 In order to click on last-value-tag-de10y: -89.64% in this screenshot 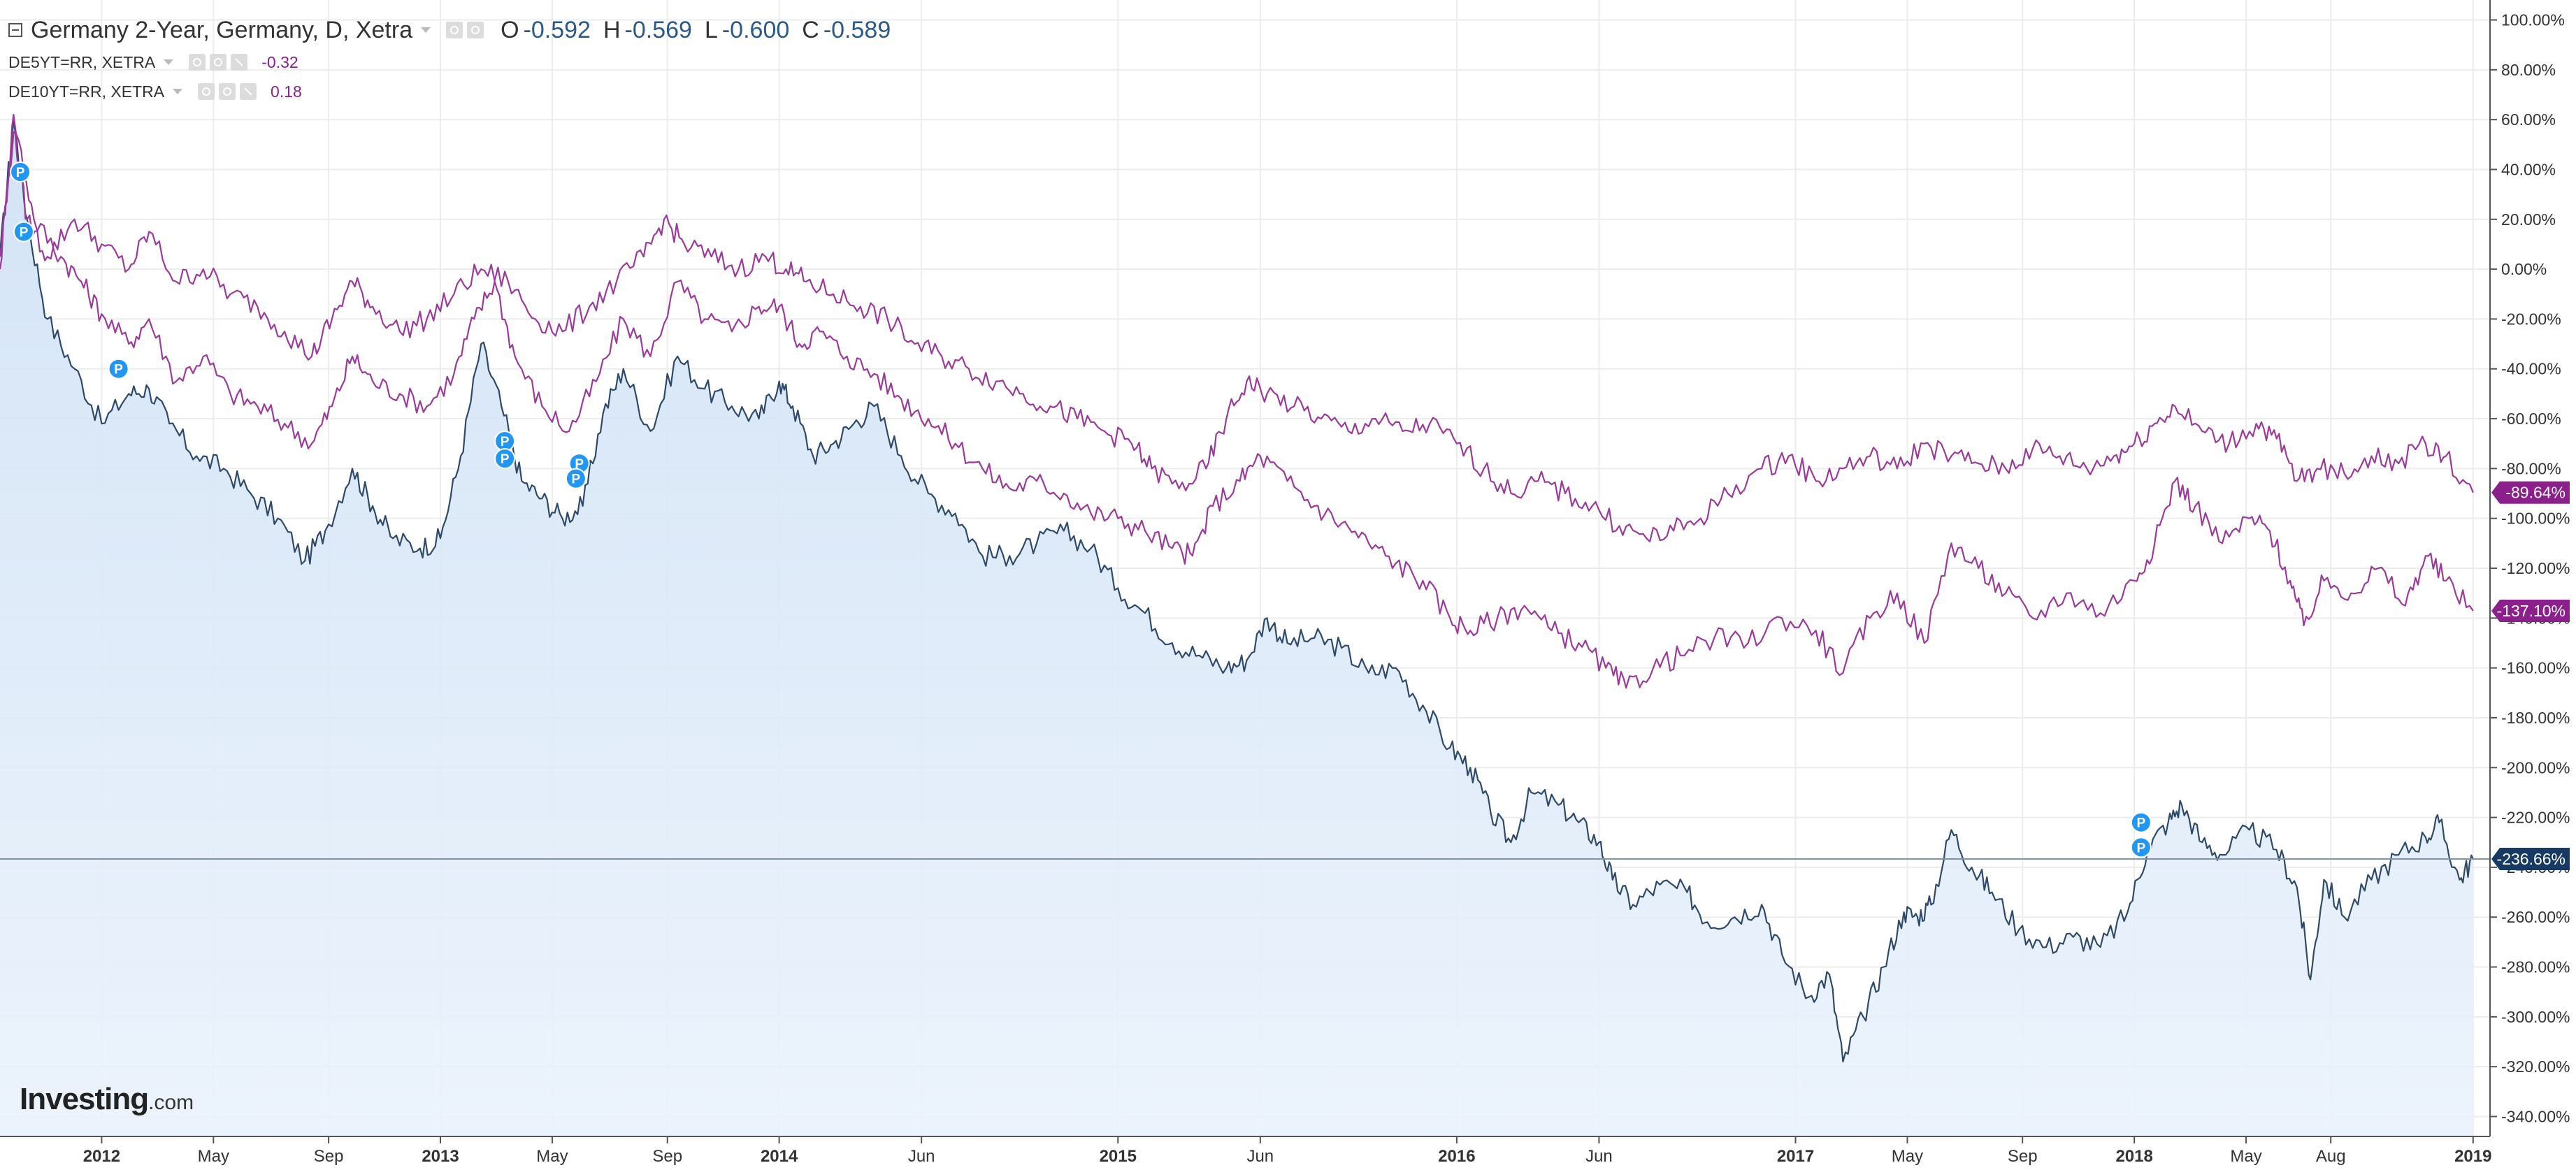, I will do `click(2530, 493)`.